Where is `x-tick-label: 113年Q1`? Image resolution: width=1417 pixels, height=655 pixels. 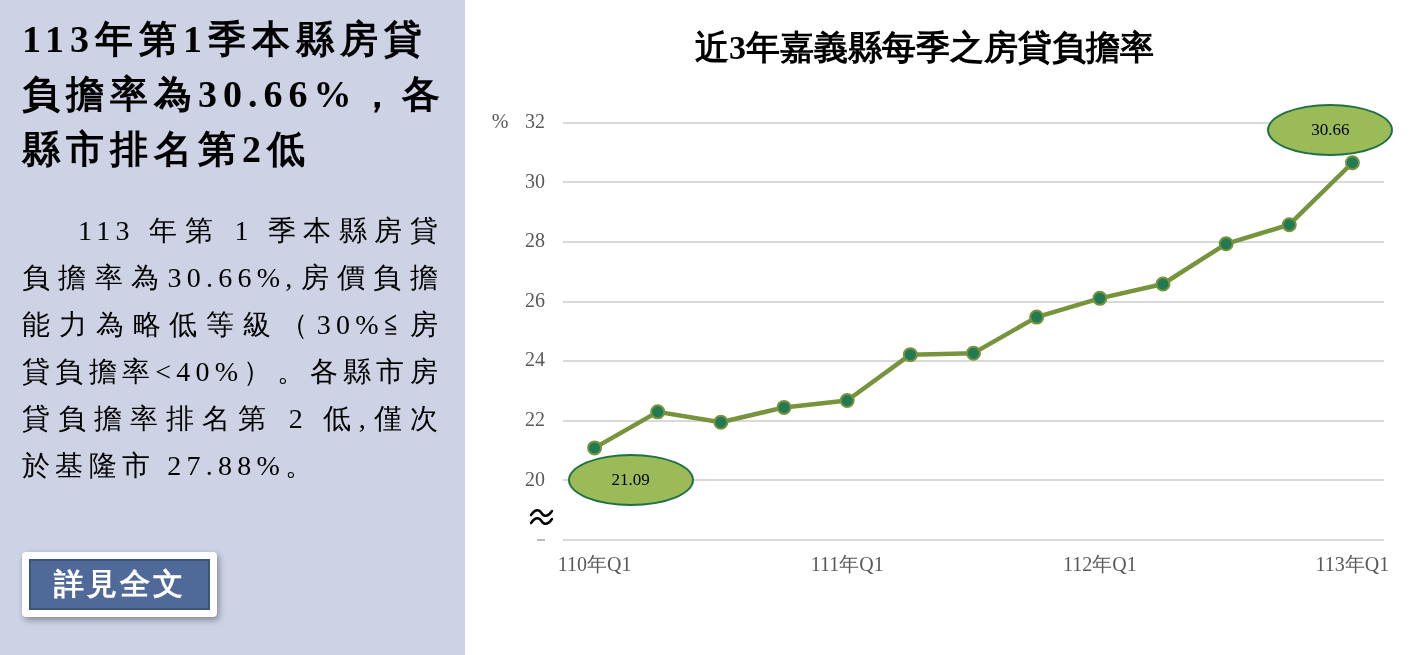
x-tick-label: 113年Q1 is located at coordinates (1352, 564).